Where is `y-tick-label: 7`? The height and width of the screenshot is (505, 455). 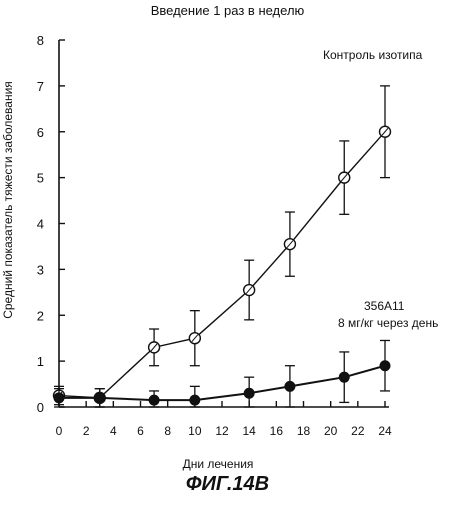 y-tick-label: 7 is located at coordinates (40, 86).